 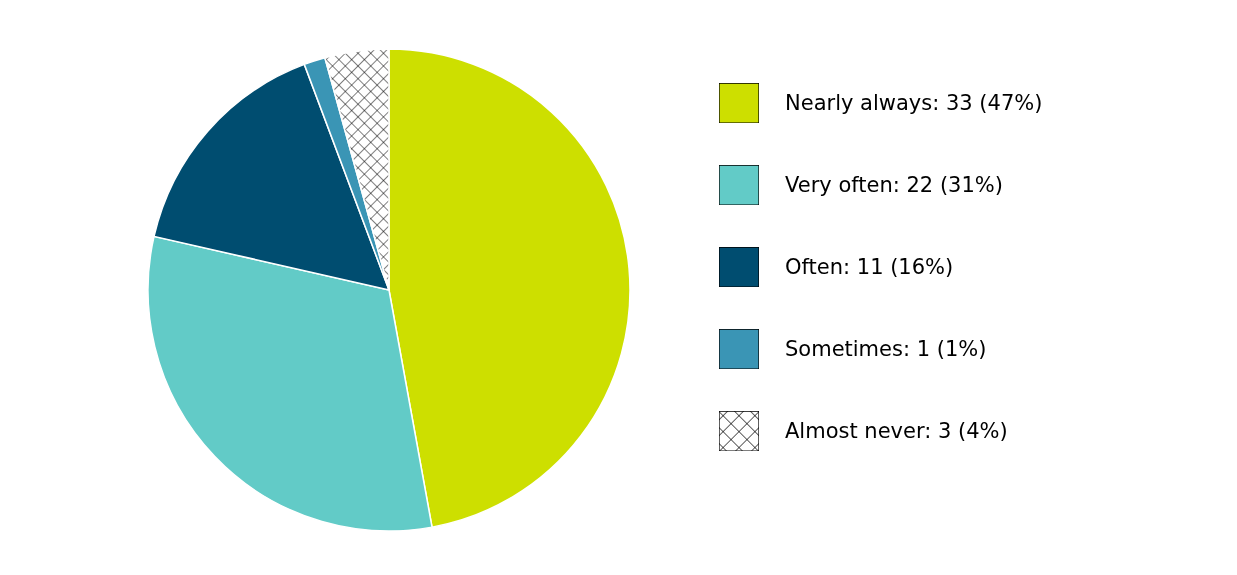 I want to click on legend-label: Very often: 22 (31%), so click(x=894, y=185).